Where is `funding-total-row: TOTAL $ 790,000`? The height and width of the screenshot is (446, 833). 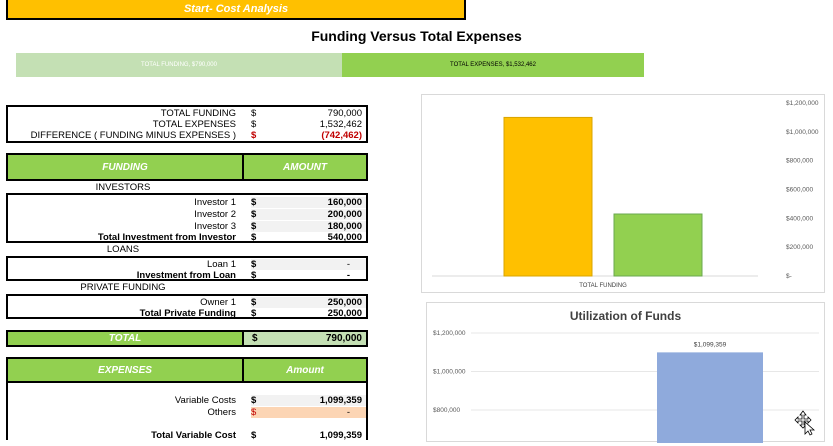
funding-total-row: TOTAL $ 790,000 is located at coordinates (187, 338).